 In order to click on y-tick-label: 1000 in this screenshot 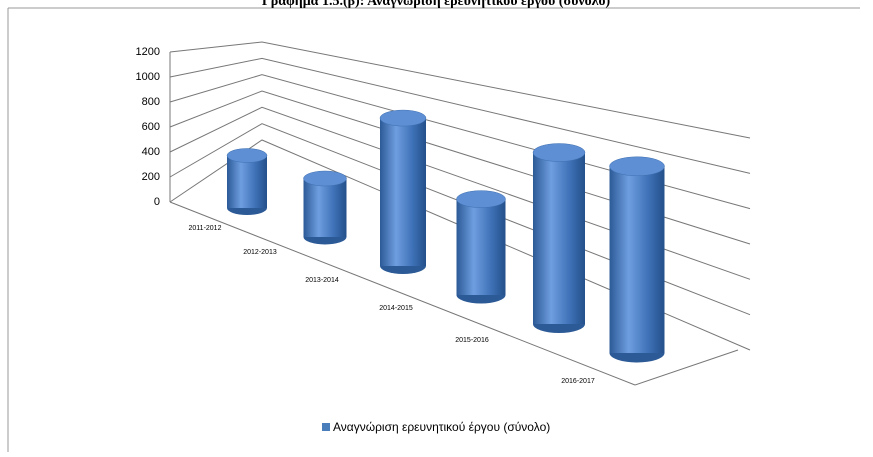, I will do `click(148, 77)`.